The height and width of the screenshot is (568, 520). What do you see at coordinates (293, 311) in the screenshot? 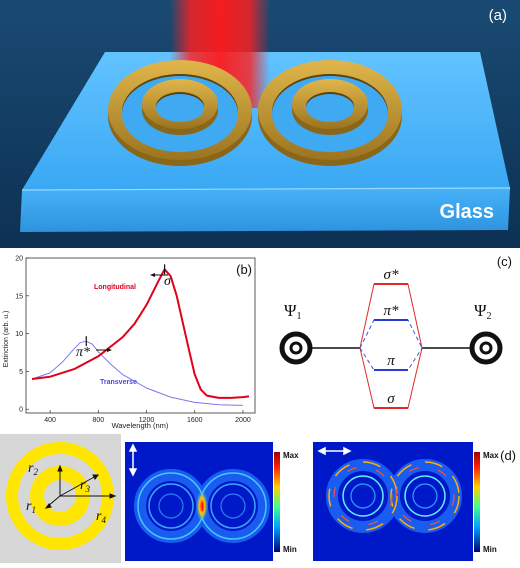
I see `psi1-label: Ψ1` at bounding box center [293, 311].